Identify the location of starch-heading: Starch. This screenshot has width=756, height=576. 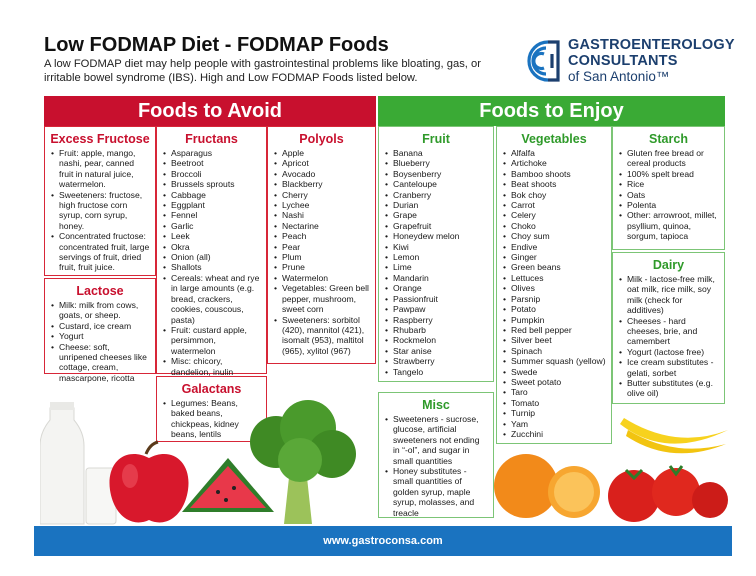
(668, 139).